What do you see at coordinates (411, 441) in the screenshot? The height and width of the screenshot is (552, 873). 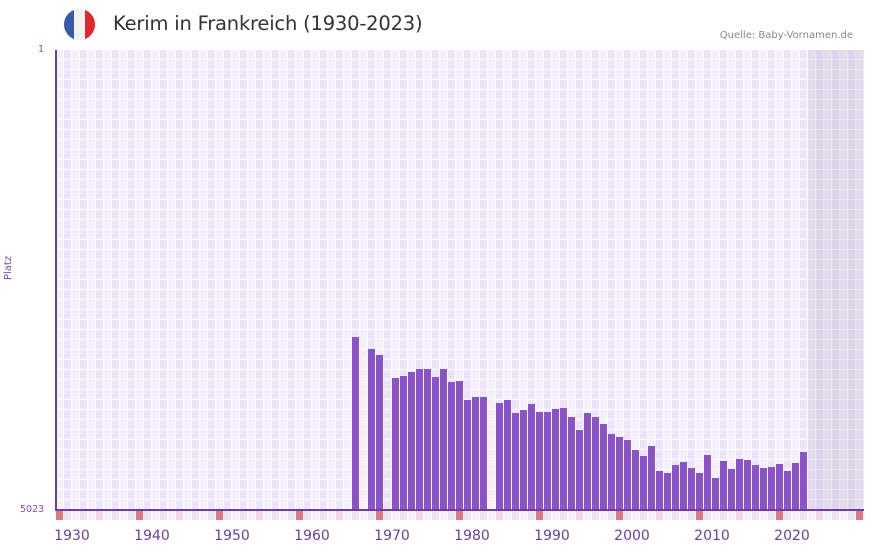 I see `bar-1974` at bounding box center [411, 441].